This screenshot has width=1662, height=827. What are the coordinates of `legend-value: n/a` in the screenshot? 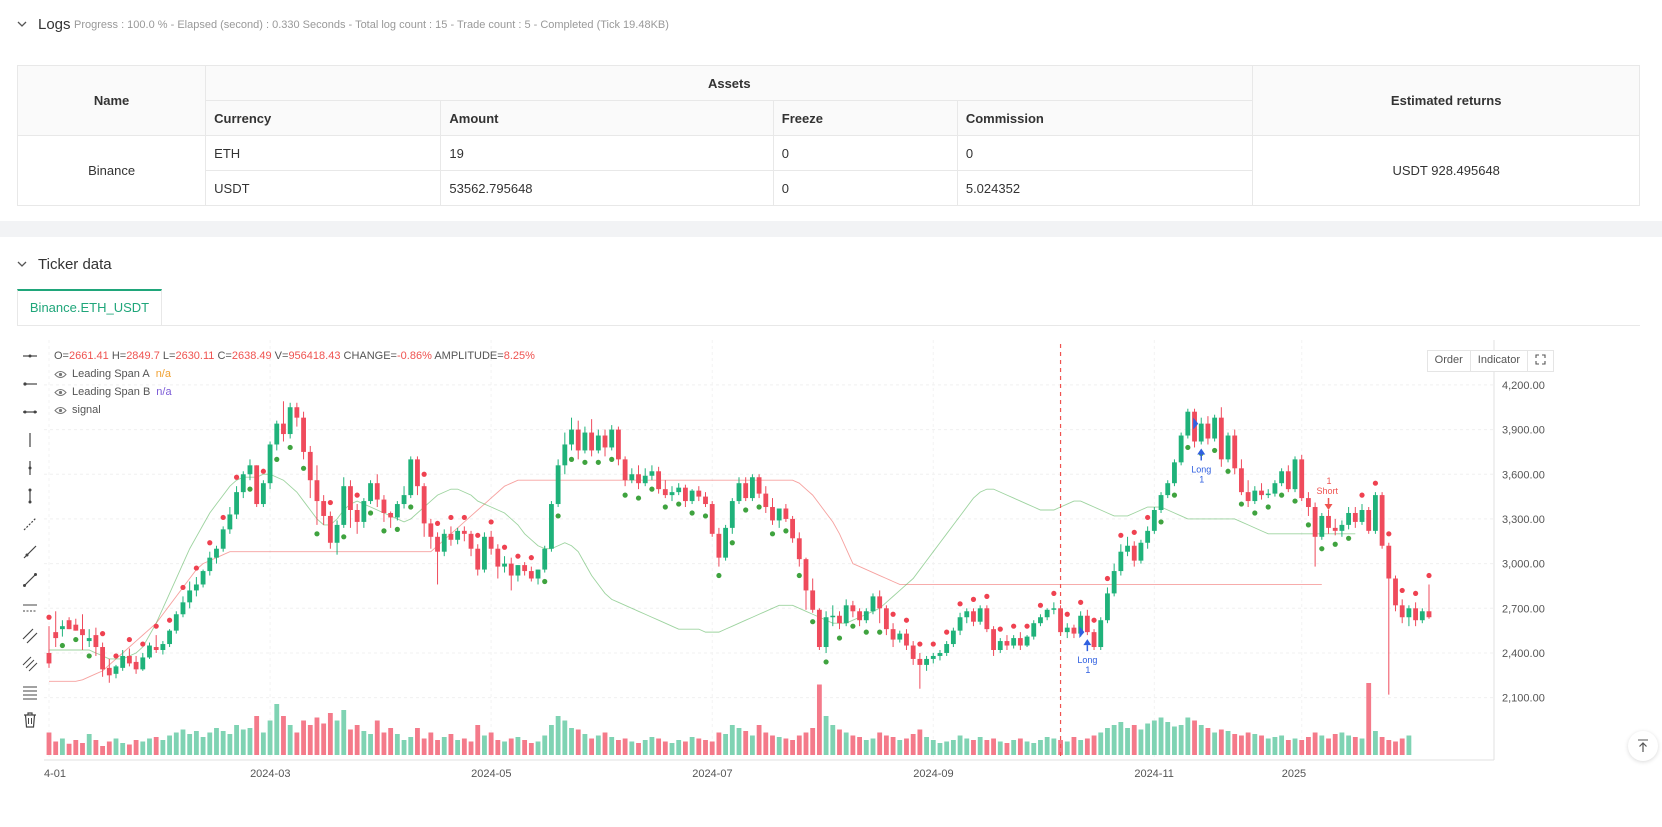 It's located at (164, 392).